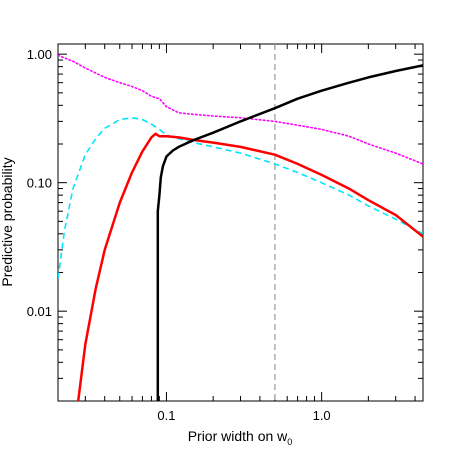  Describe the element at coordinates (39, 54) in the screenshot. I see `y-tick-label: 1.00` at that location.